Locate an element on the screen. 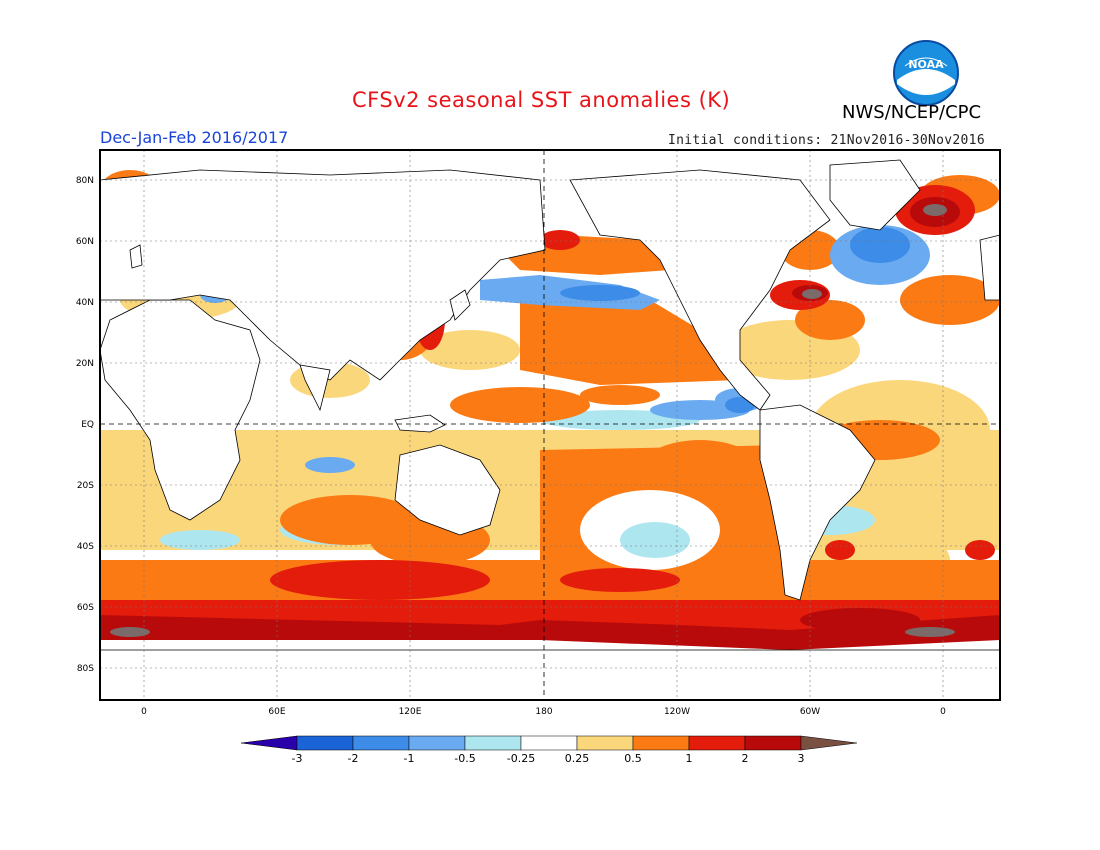 This screenshot has width=1100, height=850. colorbar-tick: 0.25 is located at coordinates (577, 758).